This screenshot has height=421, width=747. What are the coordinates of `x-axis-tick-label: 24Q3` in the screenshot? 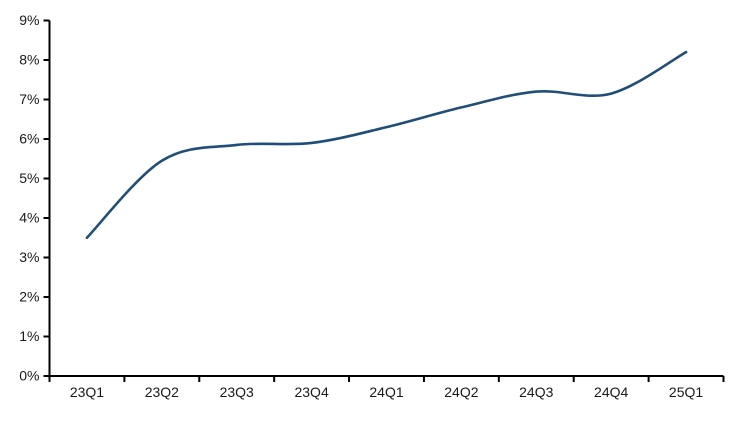 It's located at (536, 392).